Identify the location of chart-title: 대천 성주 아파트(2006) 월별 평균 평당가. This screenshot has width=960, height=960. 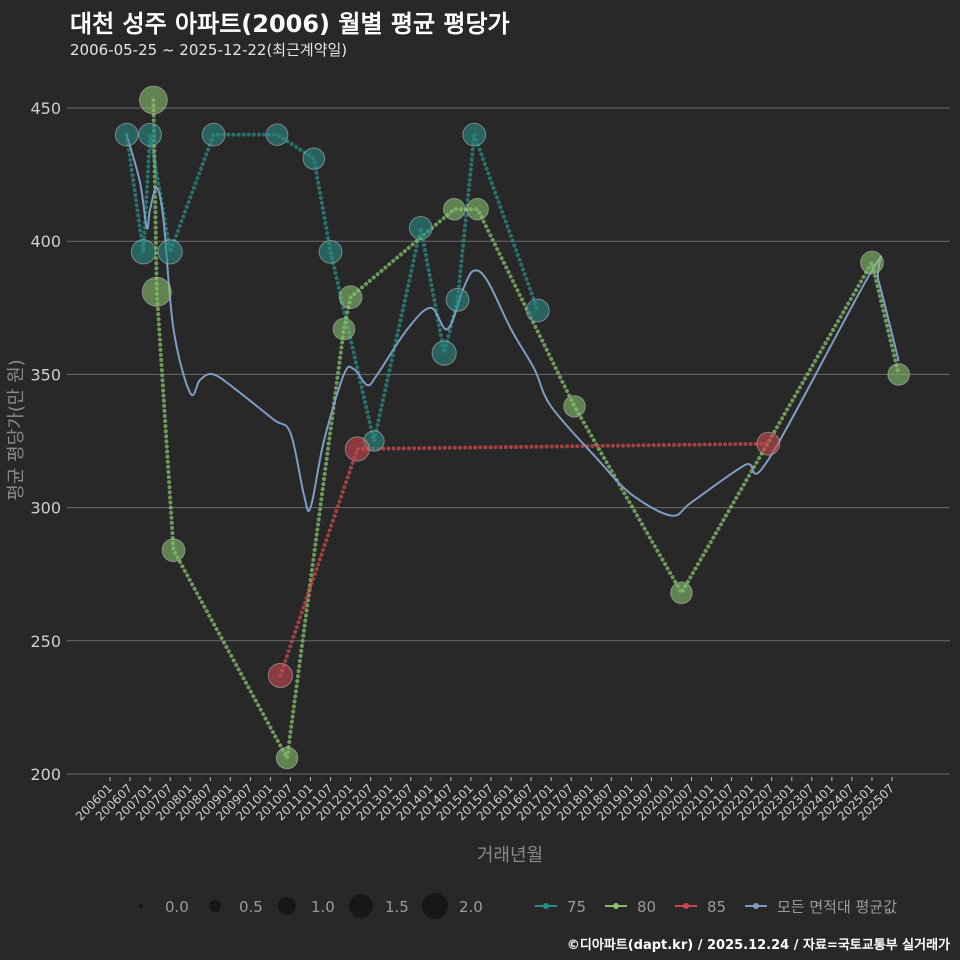
(290, 24).